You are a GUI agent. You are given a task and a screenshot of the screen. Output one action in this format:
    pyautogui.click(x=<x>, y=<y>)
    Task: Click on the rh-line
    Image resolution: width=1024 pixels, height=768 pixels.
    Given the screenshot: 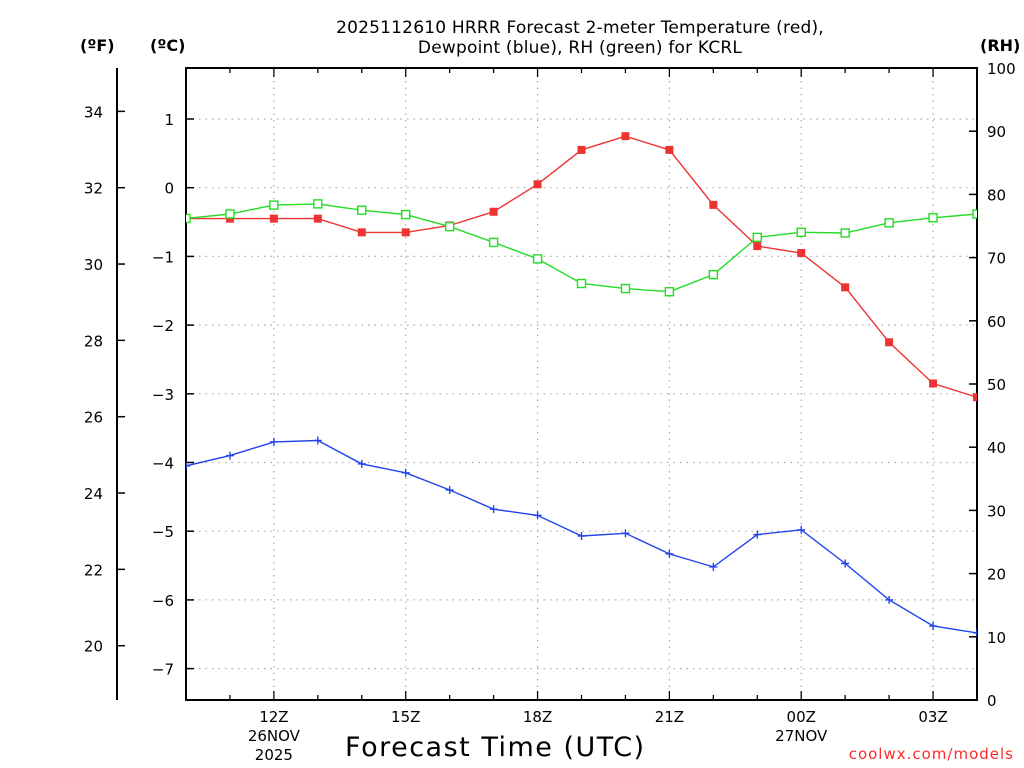 What is the action you would take?
    pyautogui.click(x=581, y=248)
    